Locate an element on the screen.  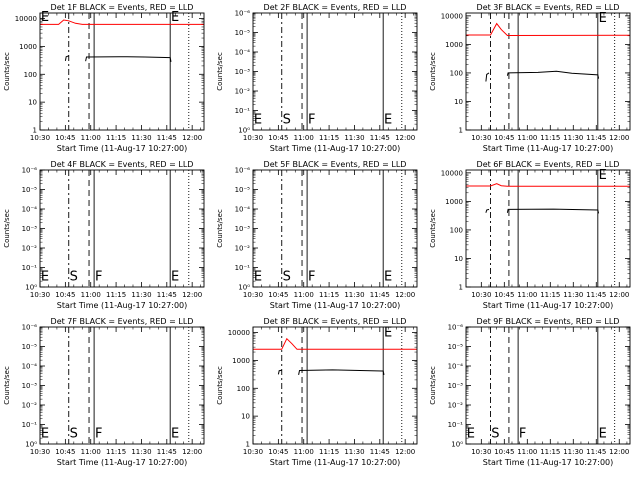
panel-title: Det 7F BLACK = Events, RED = LLD is located at coordinates (122, 321).